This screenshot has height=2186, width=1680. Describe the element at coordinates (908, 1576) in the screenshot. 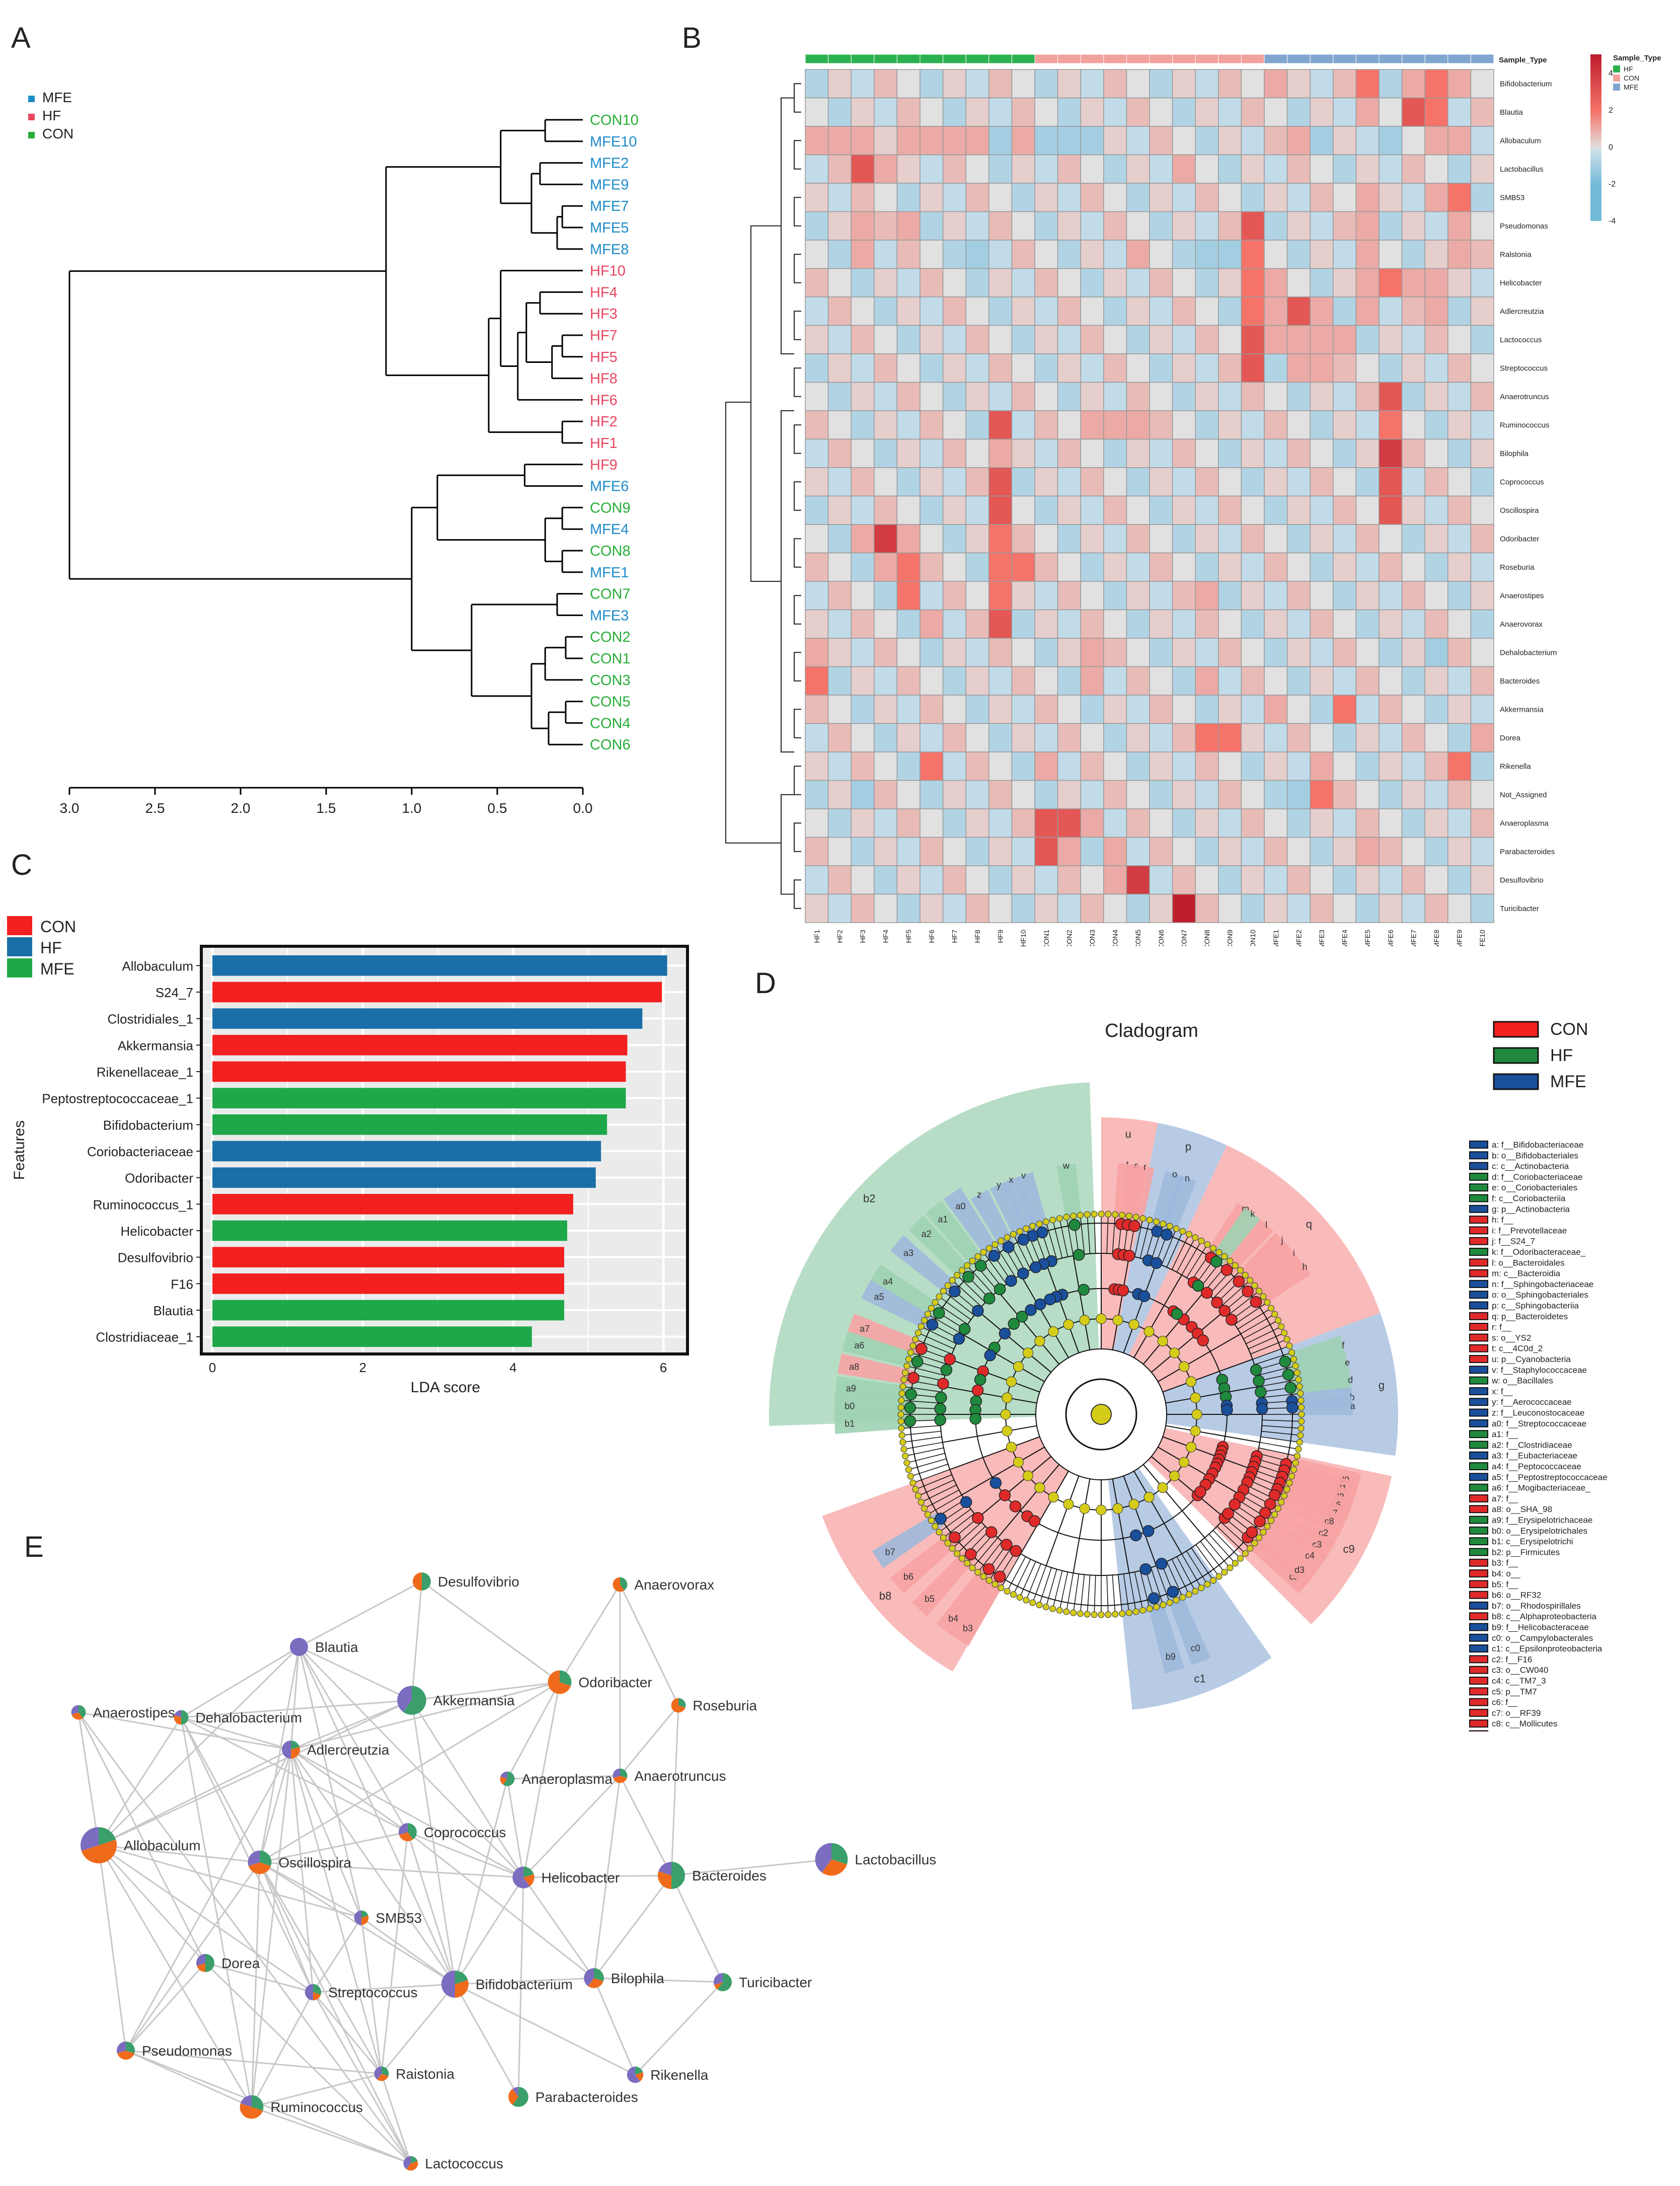

I see `clade-ring-label: b6` at that location.